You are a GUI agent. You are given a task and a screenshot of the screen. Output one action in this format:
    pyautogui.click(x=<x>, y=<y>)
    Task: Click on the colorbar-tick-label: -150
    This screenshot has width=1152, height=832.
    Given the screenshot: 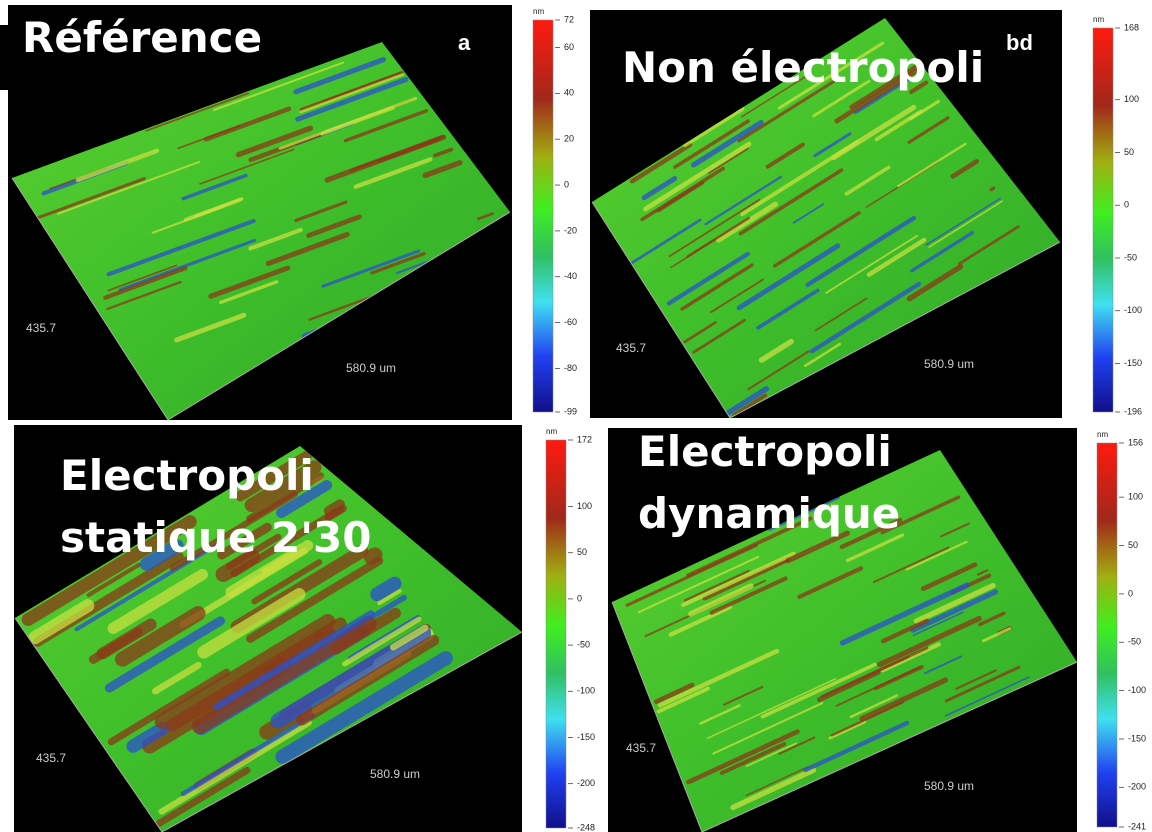 What is the action you would take?
    pyautogui.click(x=1133, y=363)
    